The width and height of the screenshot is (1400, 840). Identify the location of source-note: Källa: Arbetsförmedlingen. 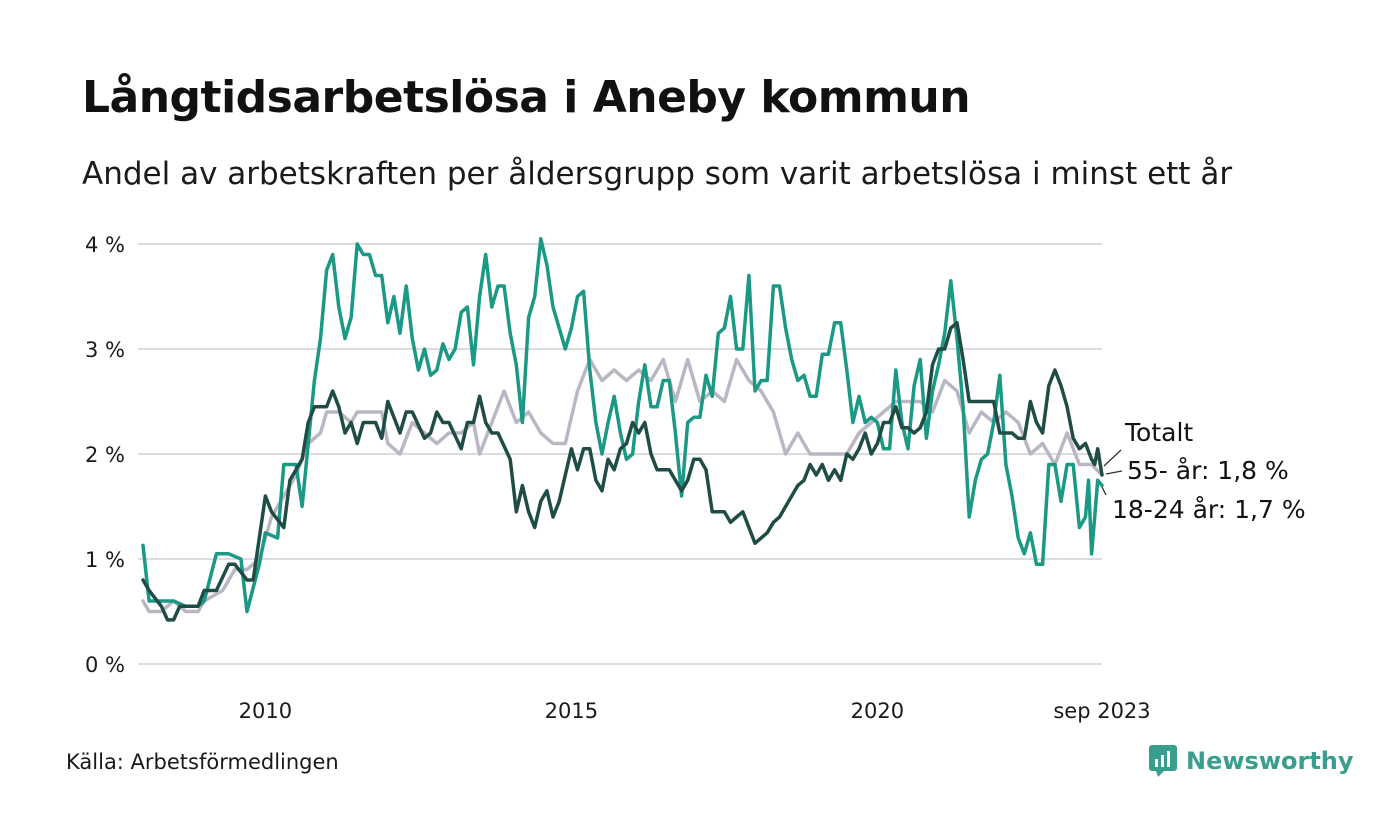
(202, 762).